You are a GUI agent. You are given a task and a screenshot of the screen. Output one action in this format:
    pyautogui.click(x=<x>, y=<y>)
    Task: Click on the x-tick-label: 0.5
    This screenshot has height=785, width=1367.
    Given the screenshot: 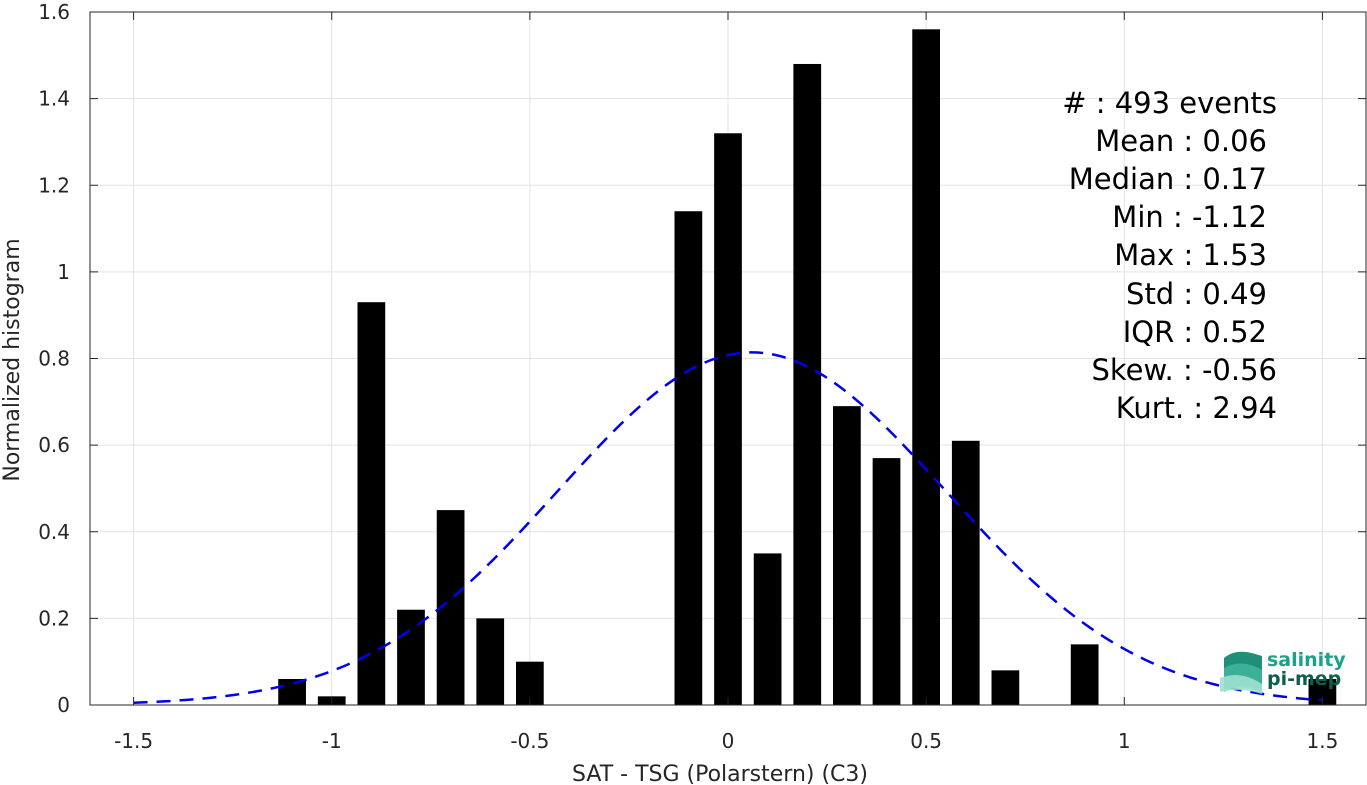 What is the action you would take?
    pyautogui.click(x=926, y=741)
    